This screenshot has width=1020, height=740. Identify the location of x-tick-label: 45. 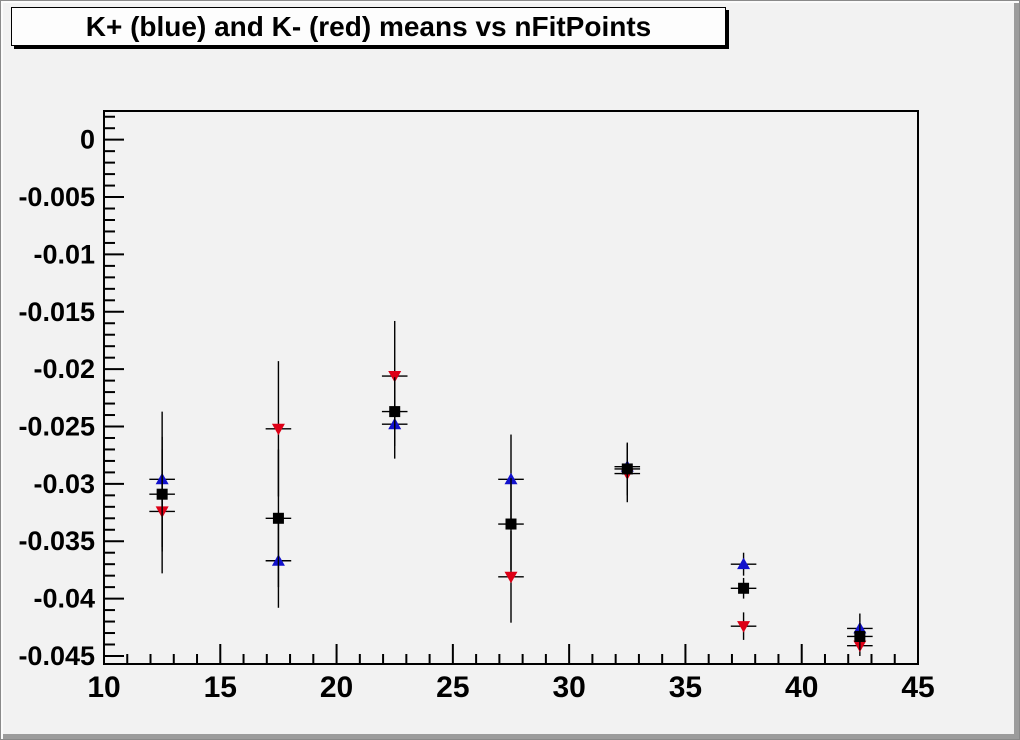
(917, 687).